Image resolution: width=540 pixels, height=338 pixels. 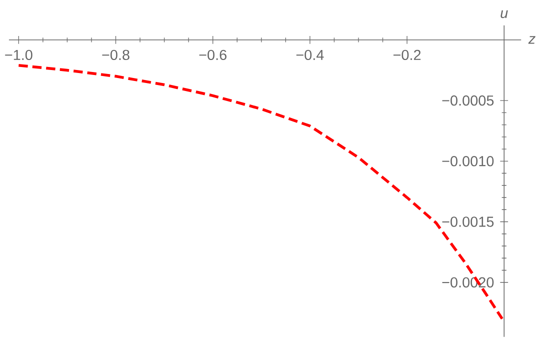 What do you see at coordinates (212, 55) in the screenshot?
I see `x-tick-label: −0.6` at bounding box center [212, 55].